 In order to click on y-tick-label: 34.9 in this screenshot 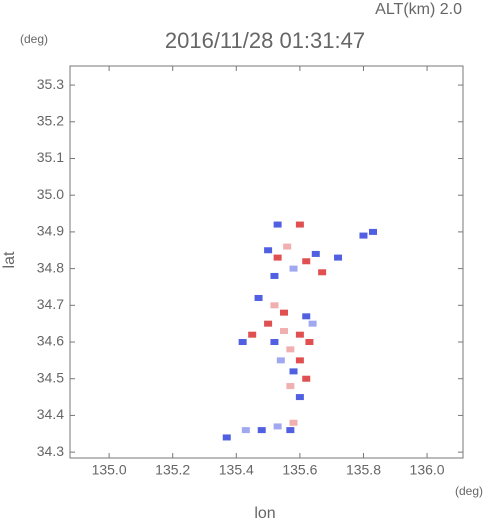, I will do `click(50, 231)`.